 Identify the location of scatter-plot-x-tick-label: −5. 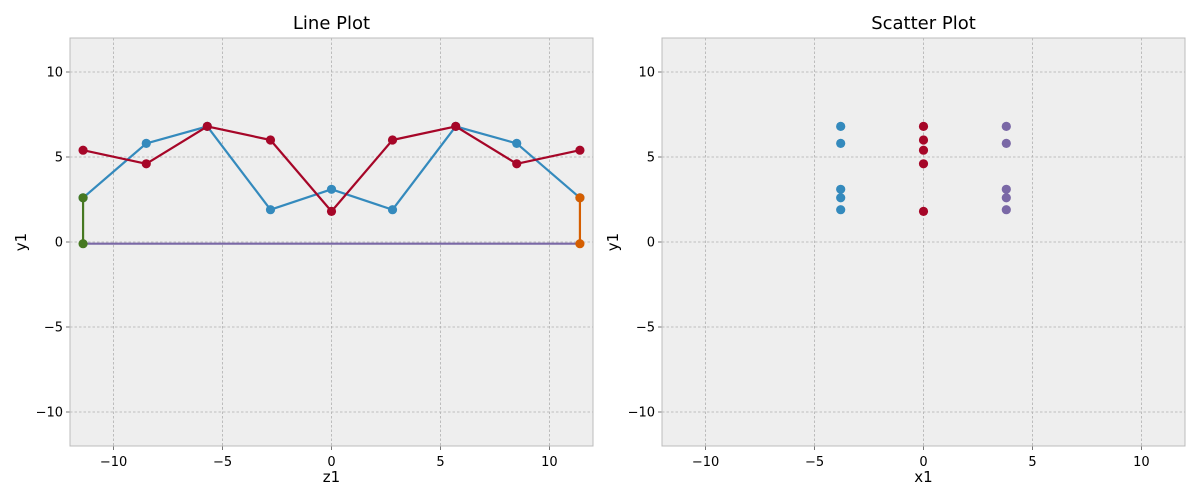
(814, 462).